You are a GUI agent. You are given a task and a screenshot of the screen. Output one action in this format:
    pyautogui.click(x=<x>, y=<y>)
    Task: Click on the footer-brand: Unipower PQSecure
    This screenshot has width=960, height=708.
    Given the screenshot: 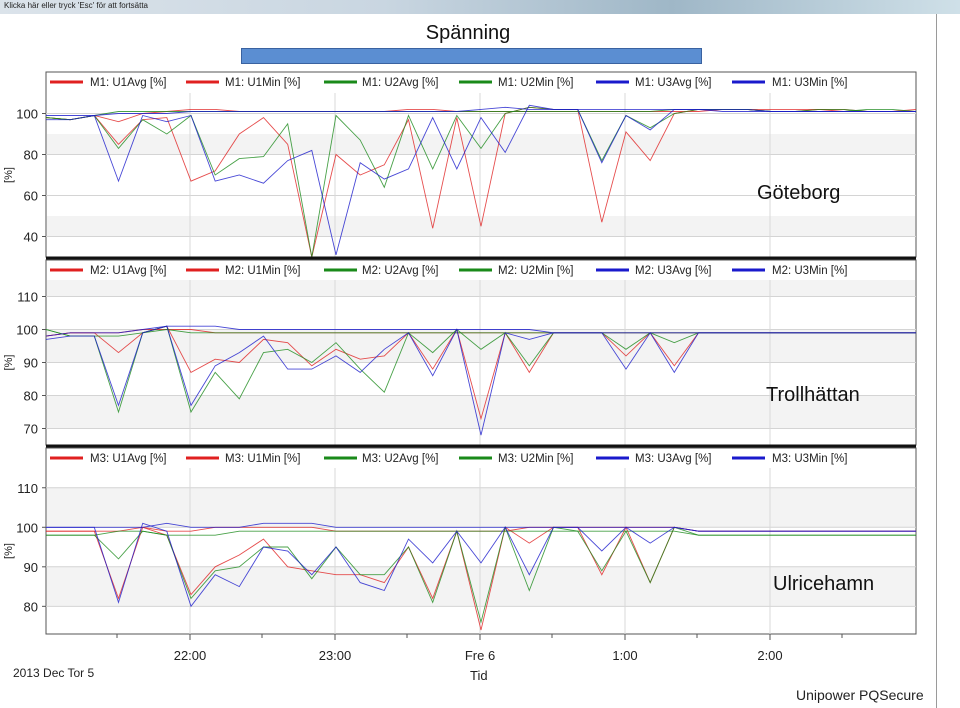 What is the action you would take?
    pyautogui.click(x=860, y=695)
    